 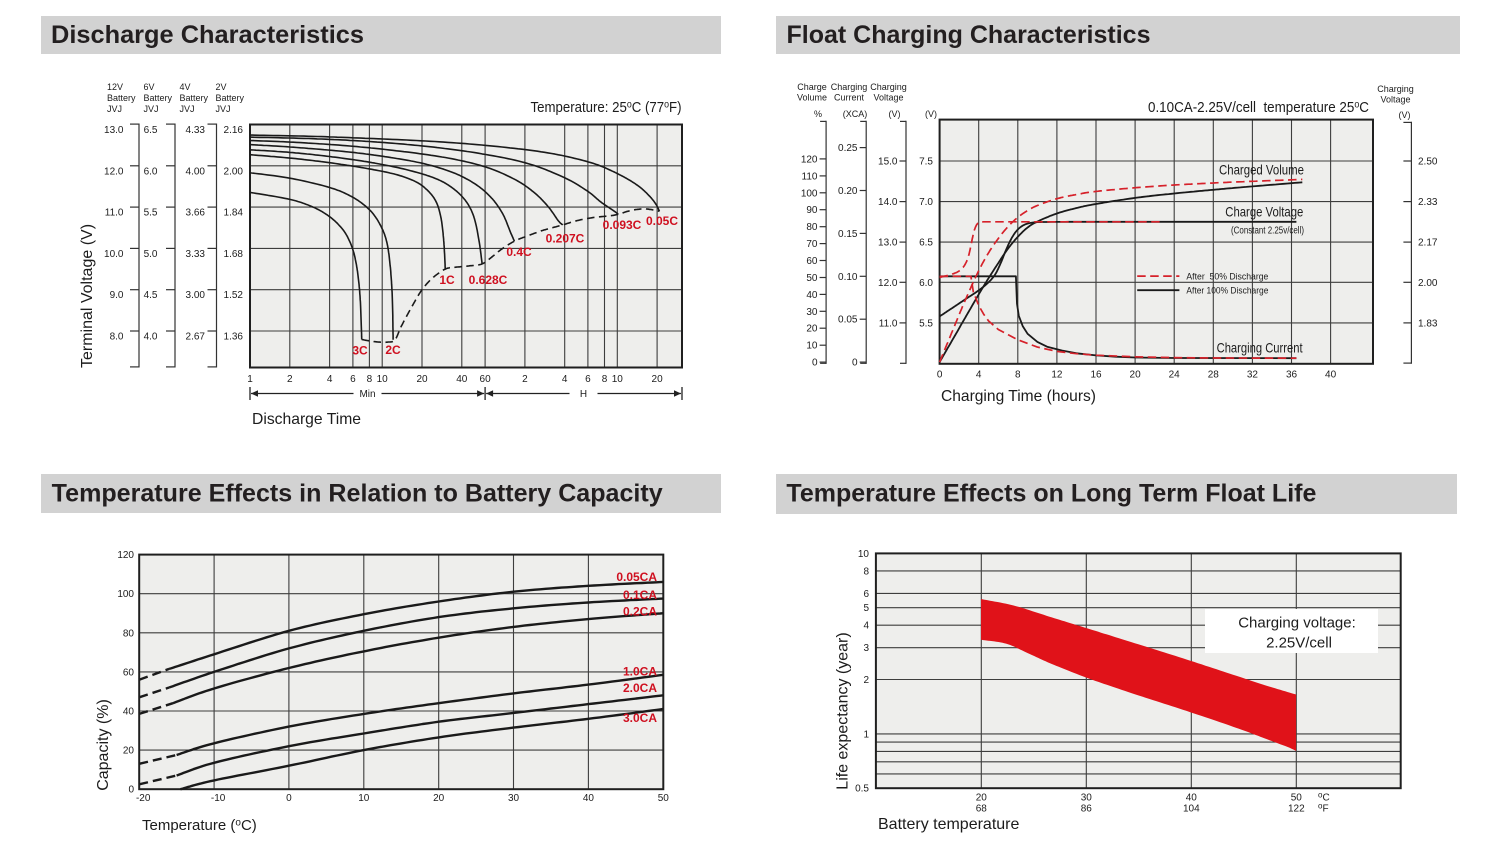 I want to click on svg-text: Charge, so click(x=812, y=87).